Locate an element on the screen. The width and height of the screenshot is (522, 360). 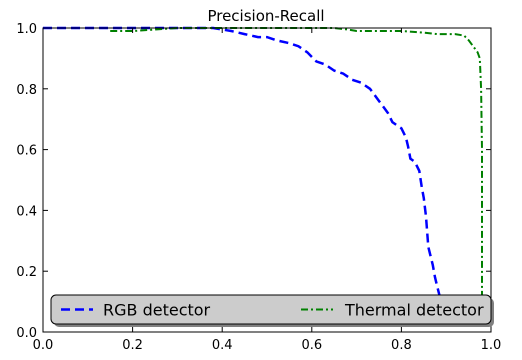
x-tick-label: 0.4 is located at coordinates (222, 345).